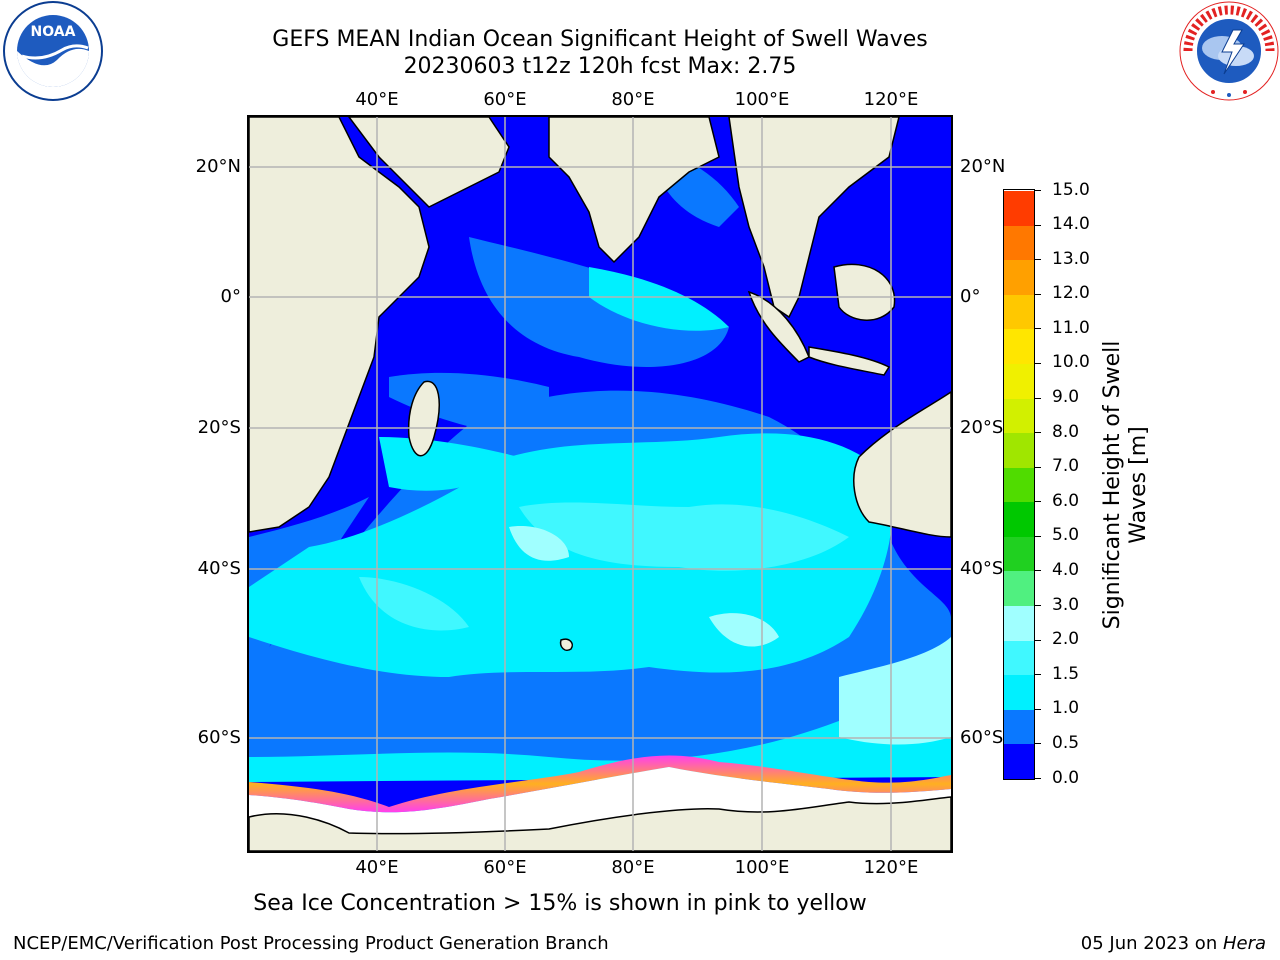 The height and width of the screenshot is (960, 1280). Describe the element at coordinates (982, 568) in the screenshot. I see `lat-label-right-40s: 40°S` at that location.